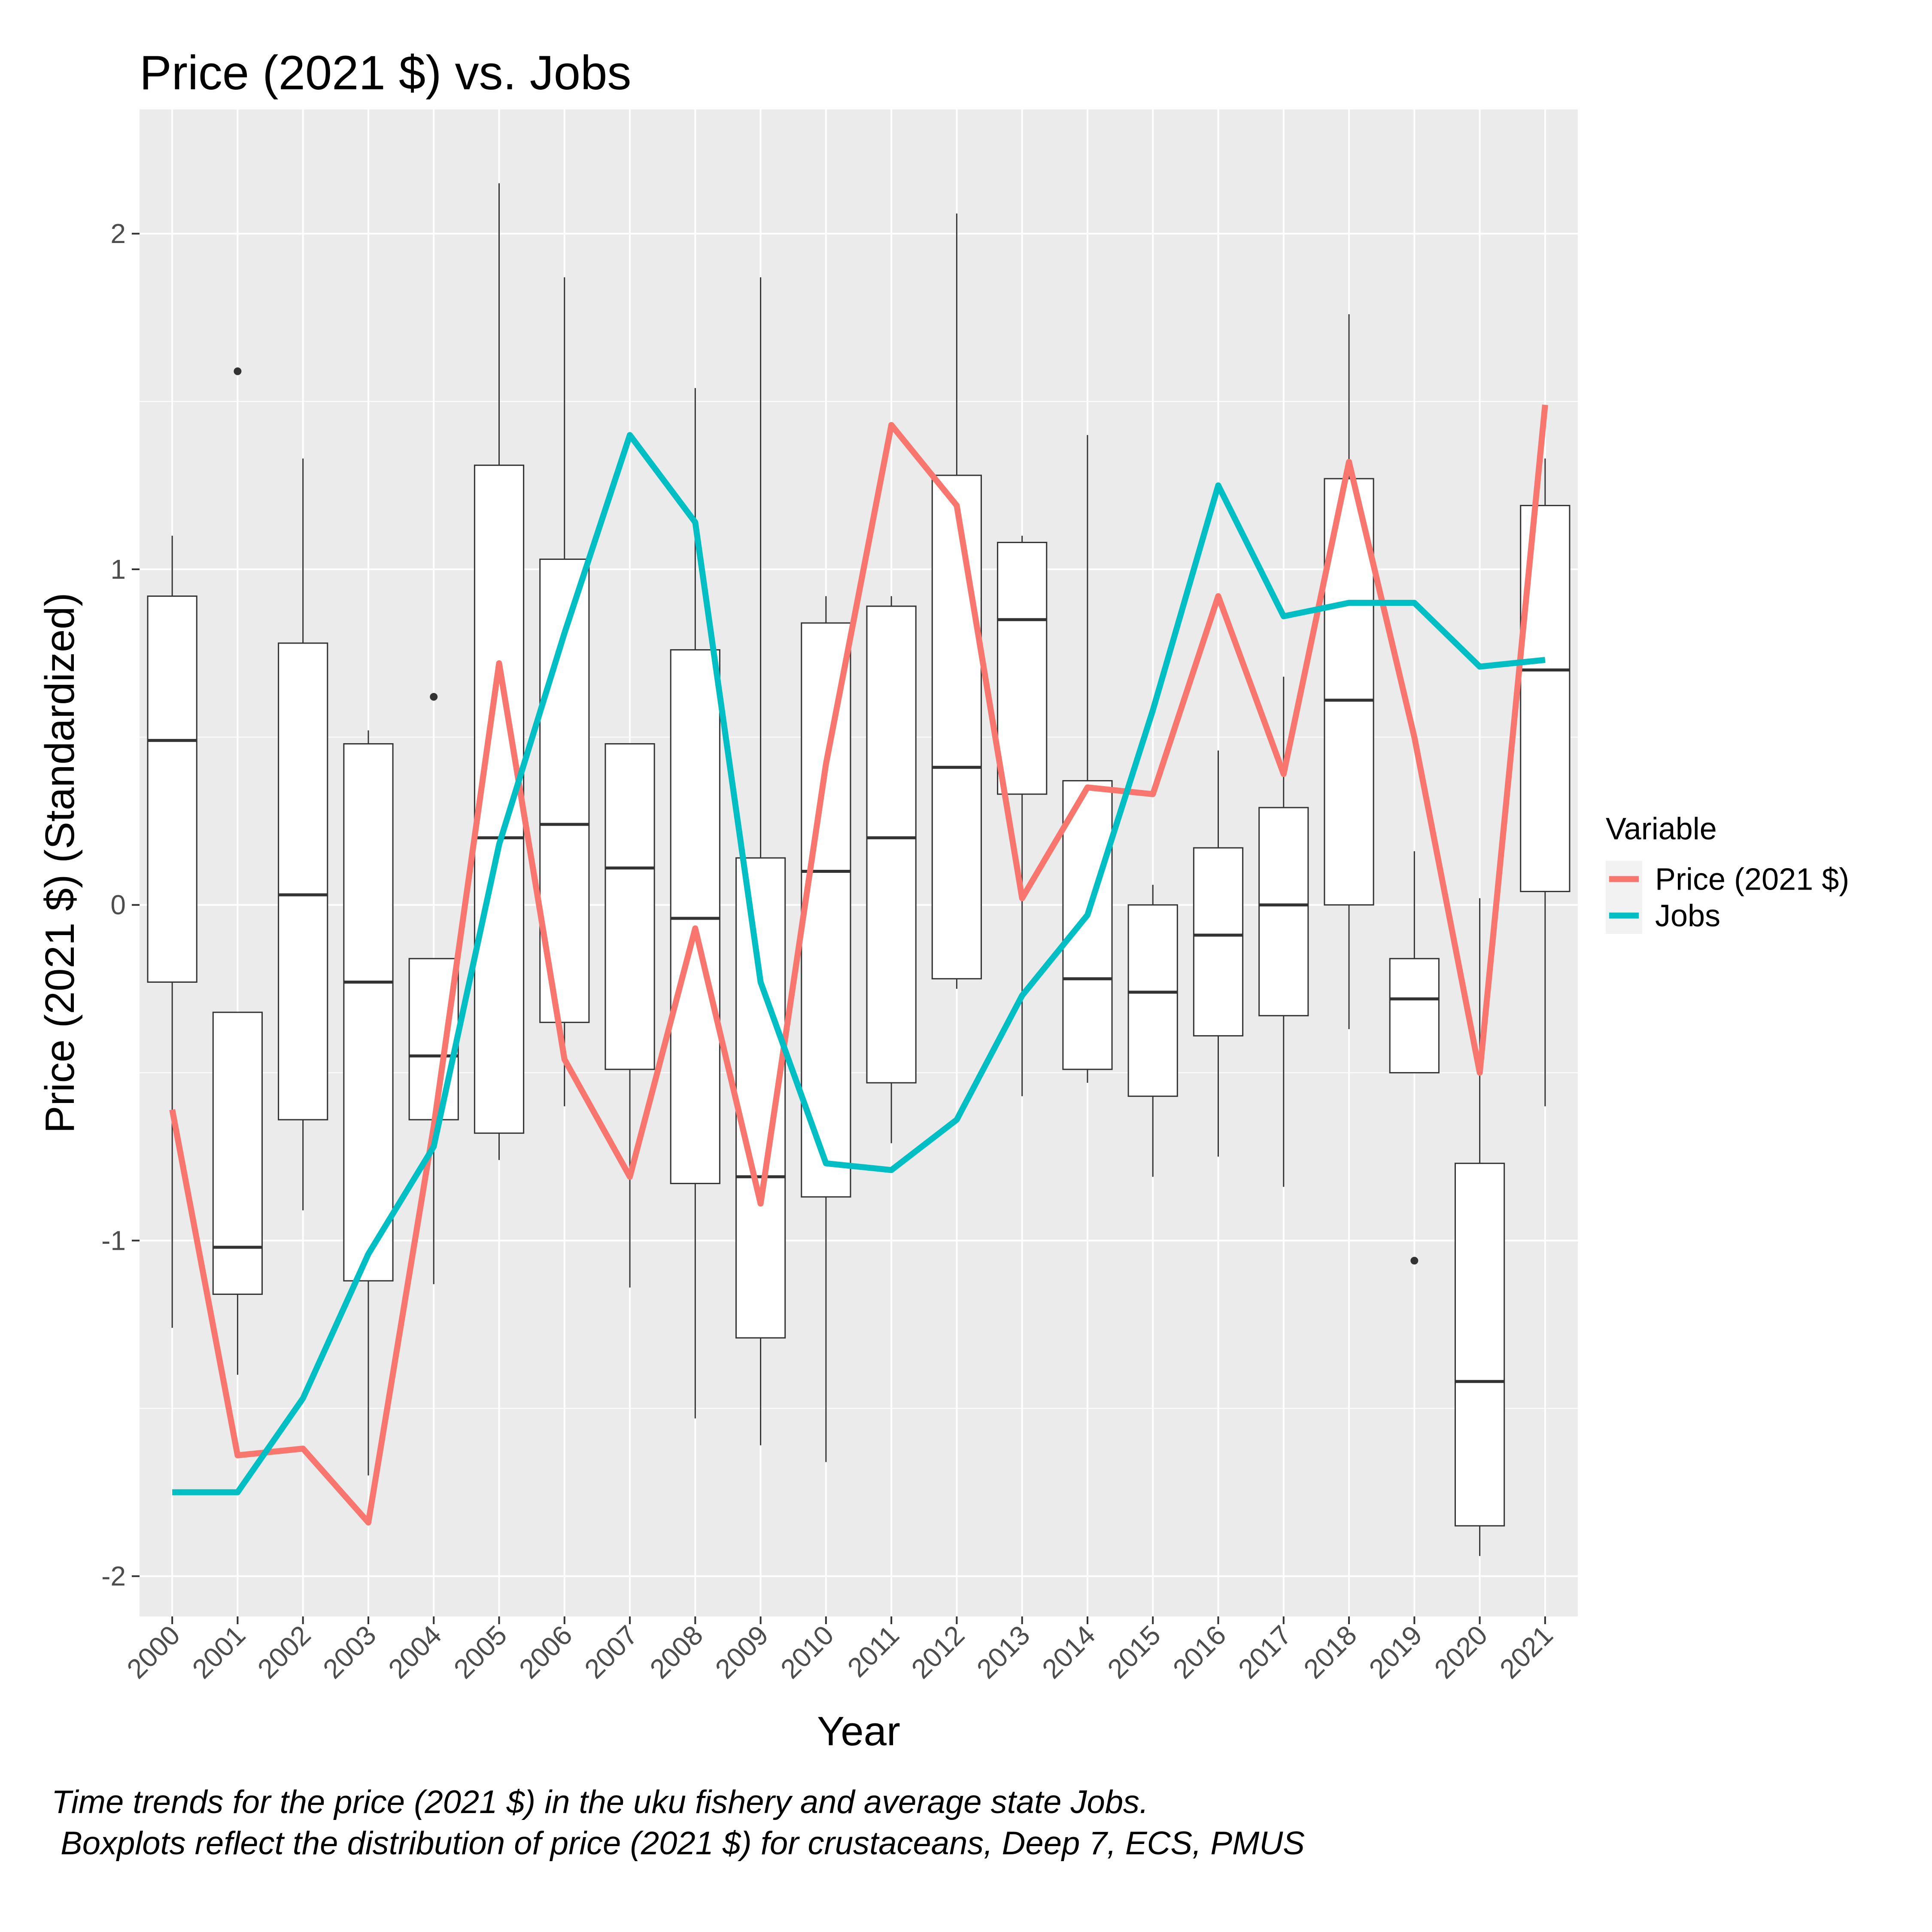 This screenshot has height=1932, width=1932. Describe the element at coordinates (873, 1651) in the screenshot. I see `x-tick-label: 2011` at that location.